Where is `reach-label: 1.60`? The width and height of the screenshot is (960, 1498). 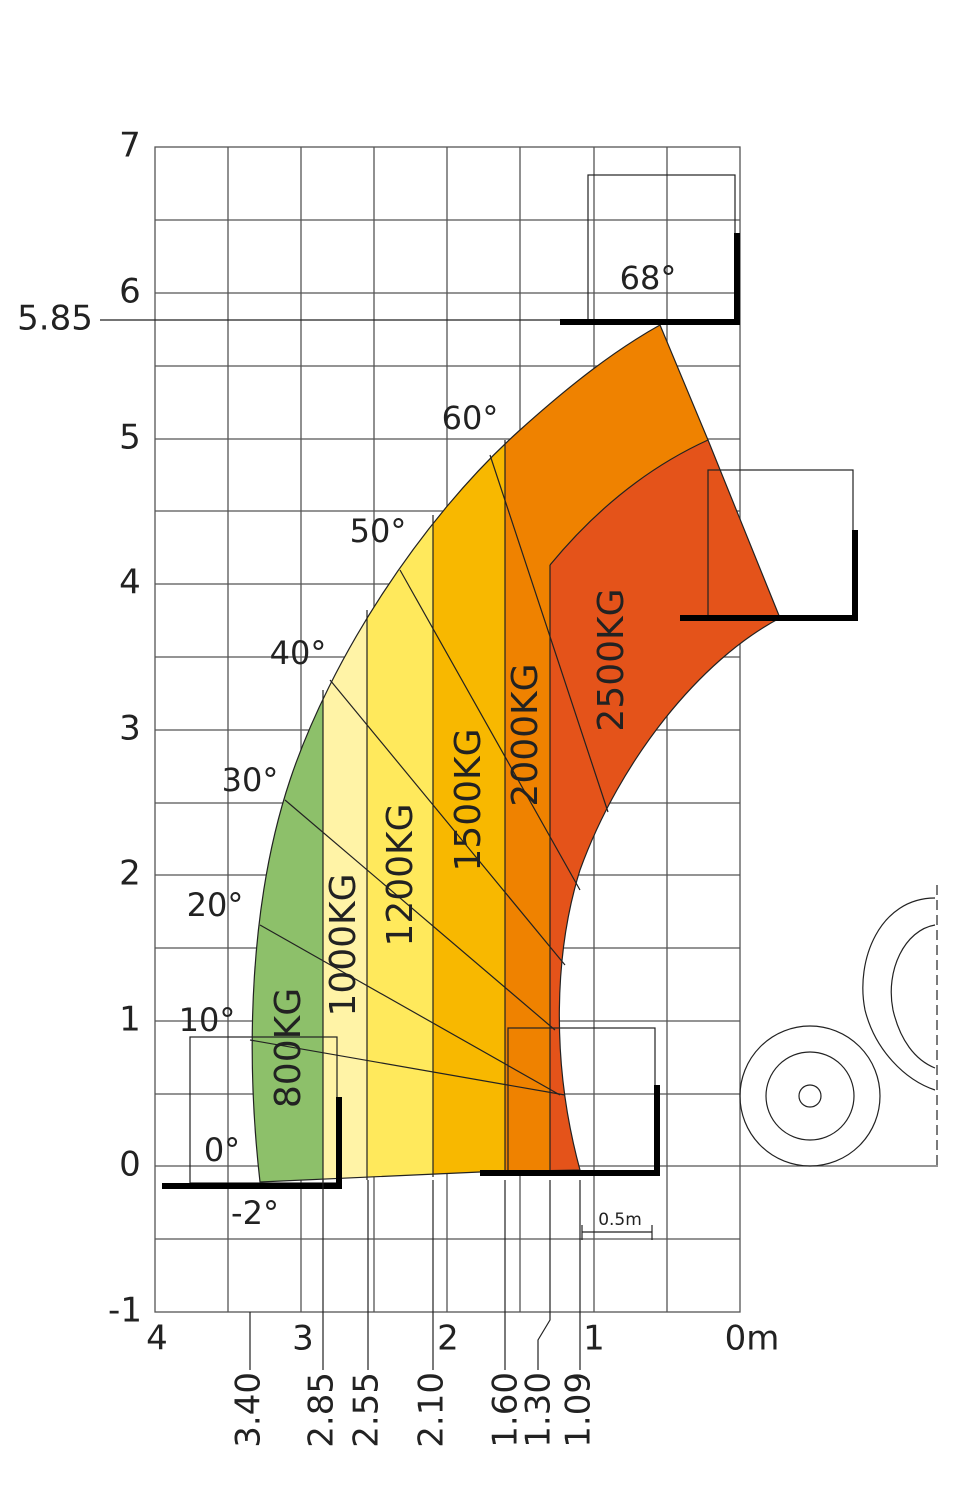 reach-label: 1.60 is located at coordinates (506, 1410).